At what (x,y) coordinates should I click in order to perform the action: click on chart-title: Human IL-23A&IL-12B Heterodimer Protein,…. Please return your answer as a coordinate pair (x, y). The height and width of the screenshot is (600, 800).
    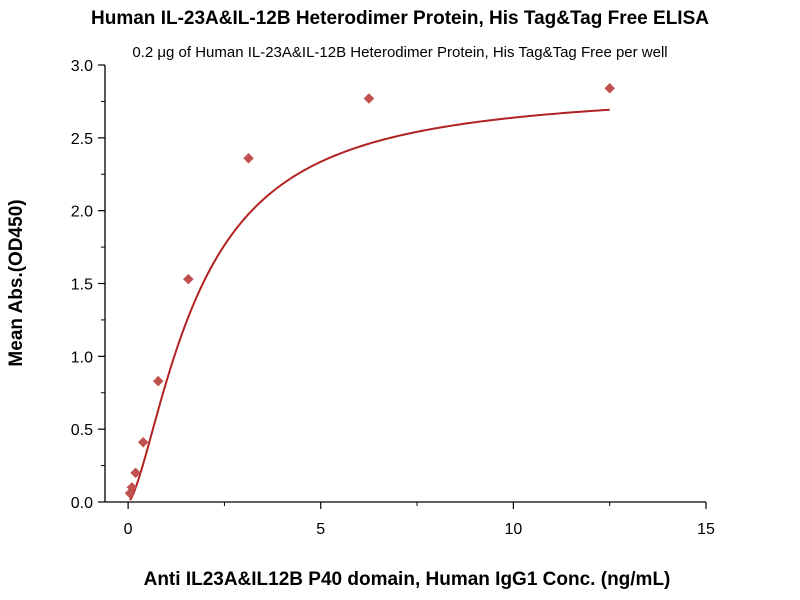
    Looking at the image, I should click on (400, 18).